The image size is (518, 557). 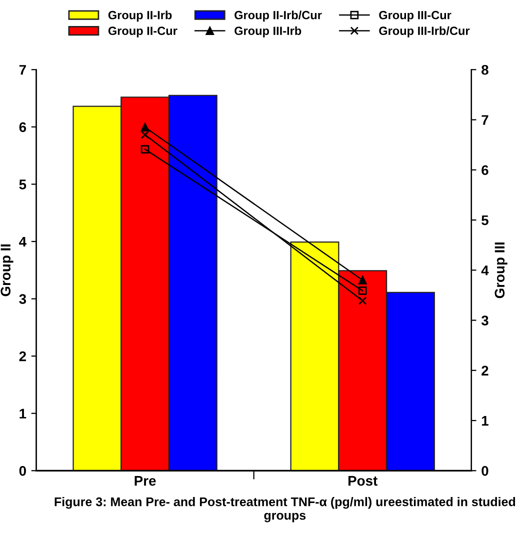 I want to click on y2-tick-label: 4, so click(x=485, y=271).